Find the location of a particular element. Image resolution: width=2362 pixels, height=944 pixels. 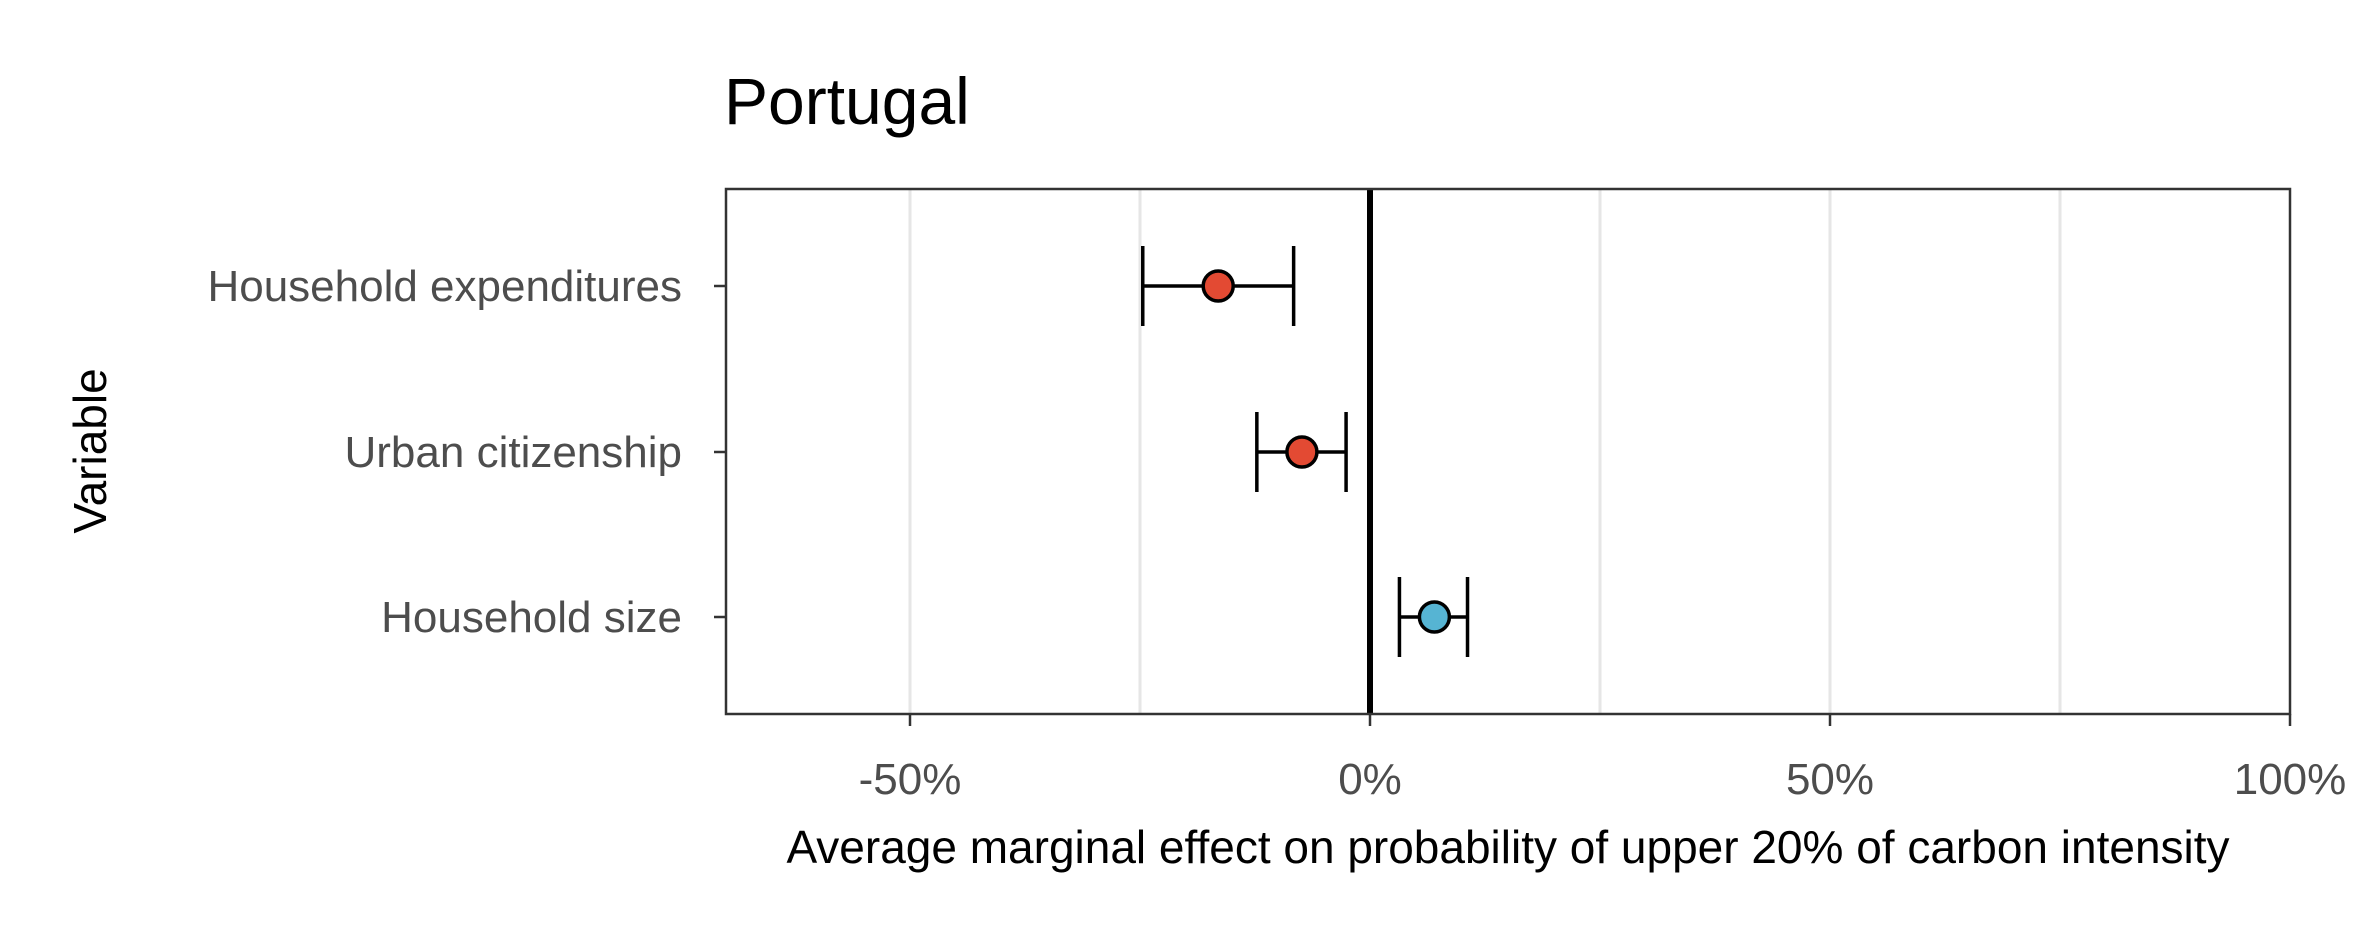

x-tick-label: 50% is located at coordinates (1830, 779).